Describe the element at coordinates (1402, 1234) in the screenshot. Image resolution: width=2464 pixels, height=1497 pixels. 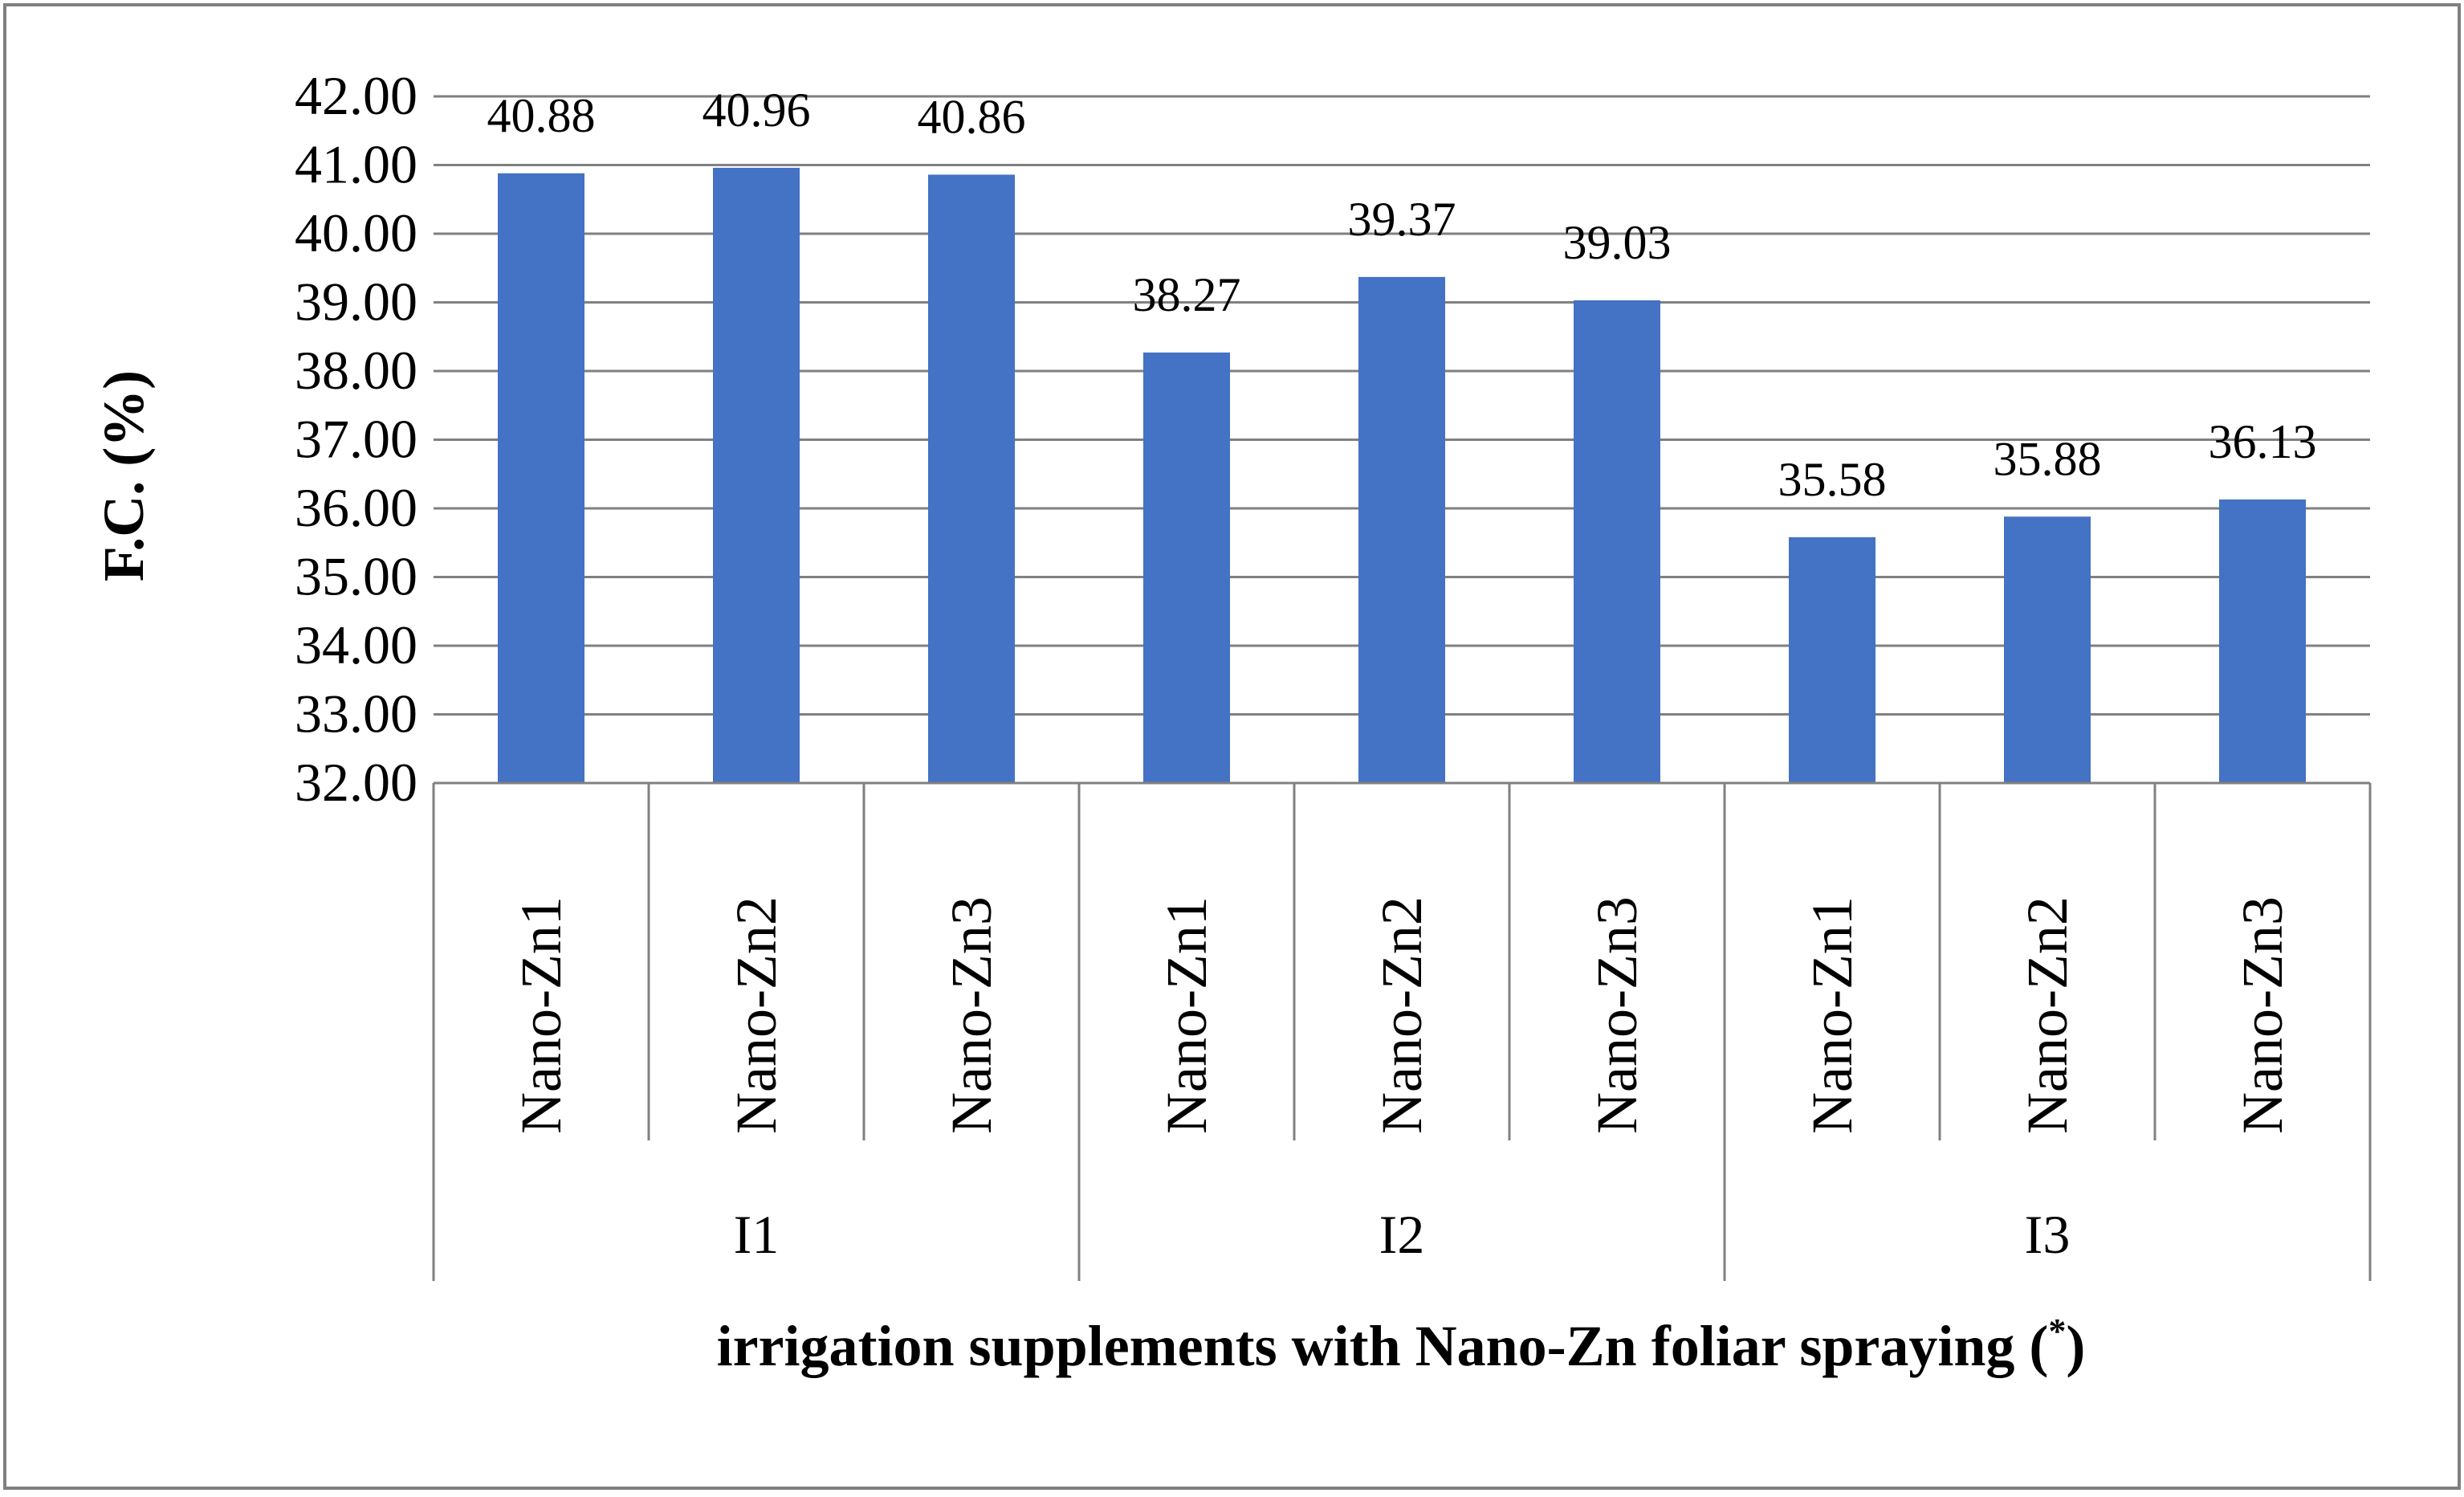
I see `group-label: I2` at that location.